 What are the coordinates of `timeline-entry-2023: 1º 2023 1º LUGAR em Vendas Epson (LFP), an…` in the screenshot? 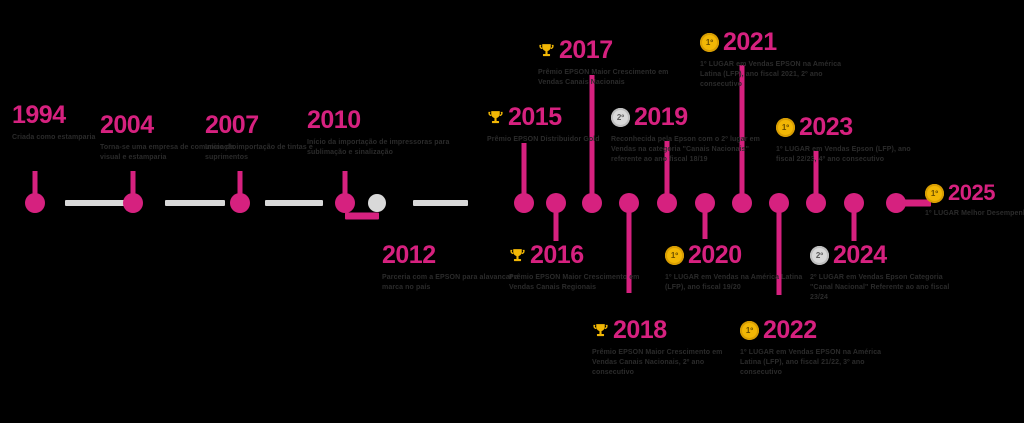 It's located at (851, 140).